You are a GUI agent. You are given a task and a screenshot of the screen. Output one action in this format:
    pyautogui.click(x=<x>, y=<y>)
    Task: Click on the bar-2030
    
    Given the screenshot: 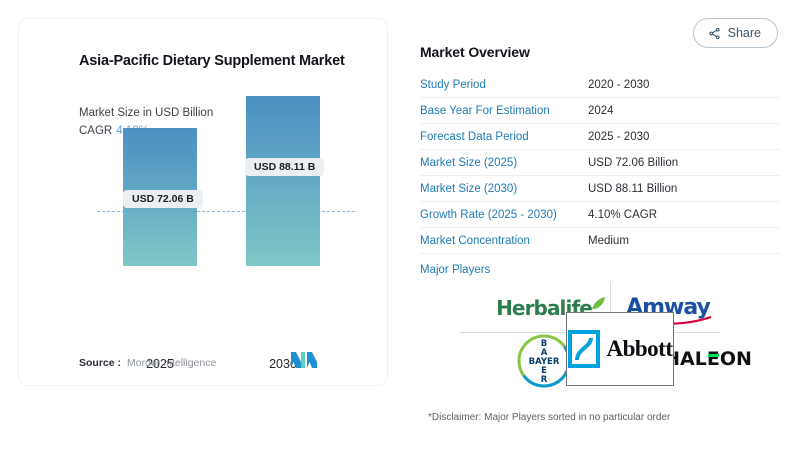 What is the action you would take?
    pyautogui.click(x=283, y=181)
    